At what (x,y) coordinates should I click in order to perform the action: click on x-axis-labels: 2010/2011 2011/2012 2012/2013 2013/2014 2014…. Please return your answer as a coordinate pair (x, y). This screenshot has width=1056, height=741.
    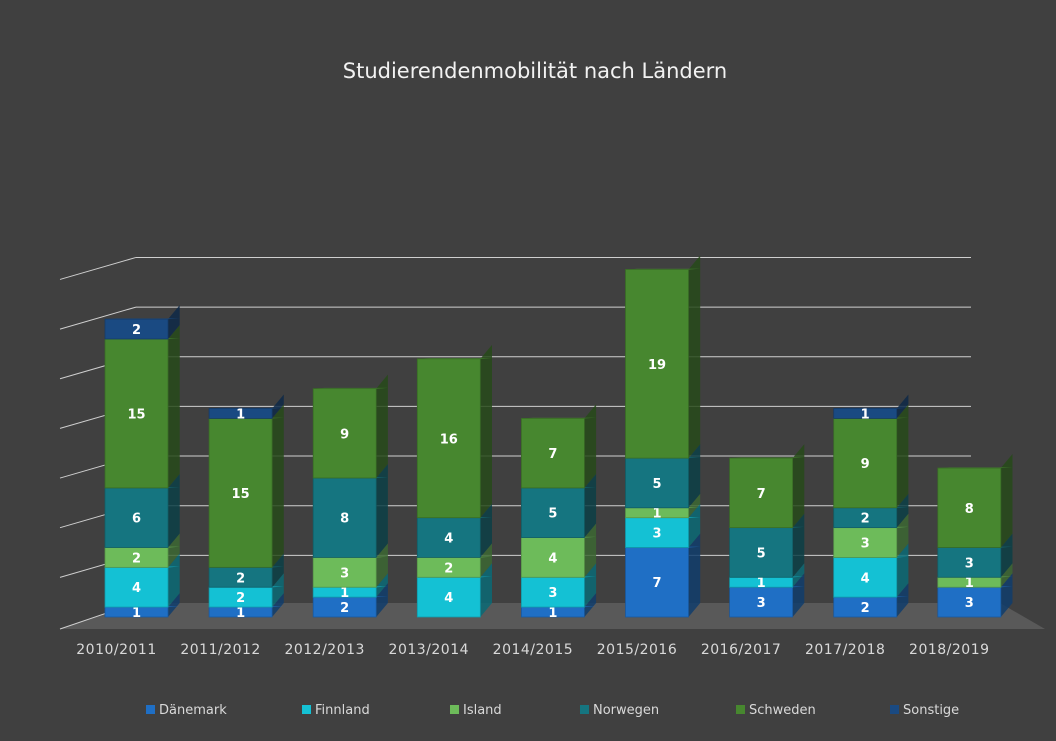
    Looking at the image, I should click on (532, 650).